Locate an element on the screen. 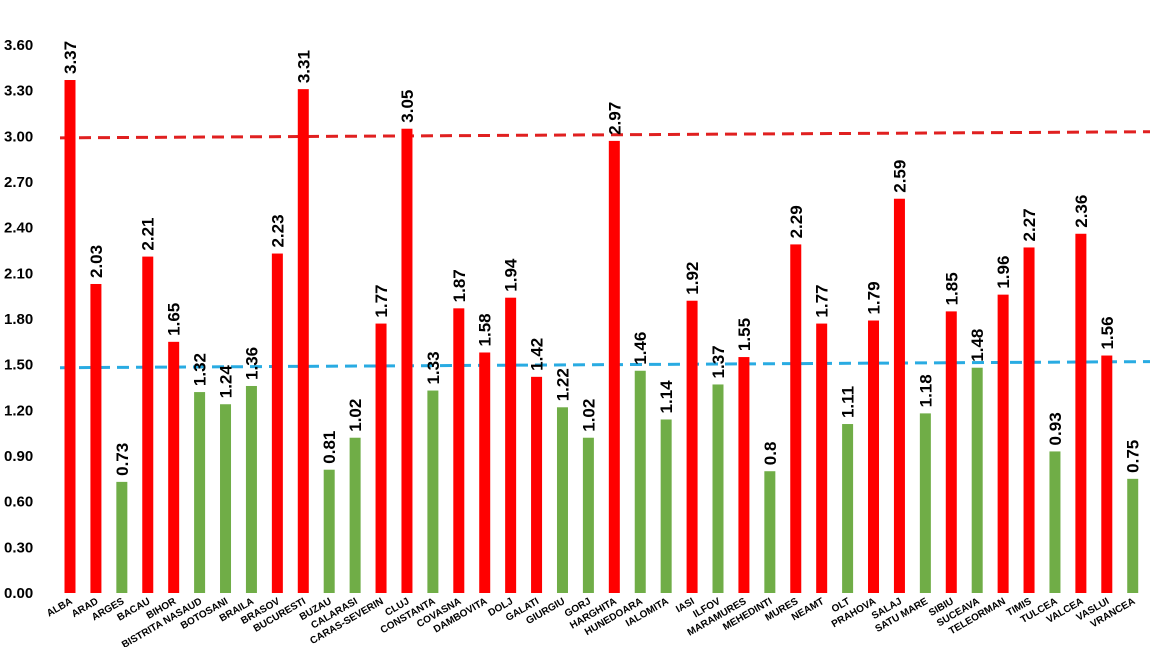 The image size is (1150, 647). data-label: 1.85 is located at coordinates (951, 288).